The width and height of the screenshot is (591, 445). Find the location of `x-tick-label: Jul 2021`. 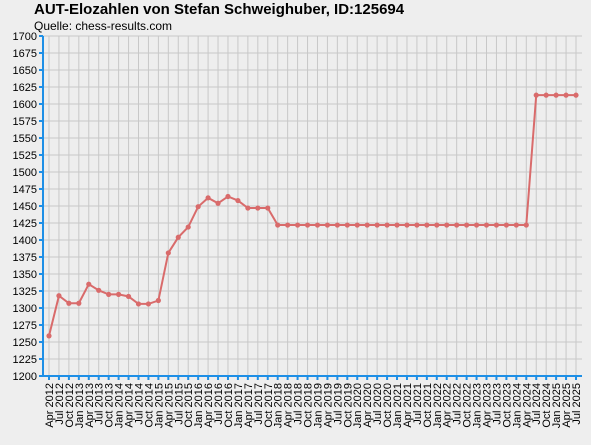

x-tick-label: Jul 2021 is located at coordinates (418, 404).